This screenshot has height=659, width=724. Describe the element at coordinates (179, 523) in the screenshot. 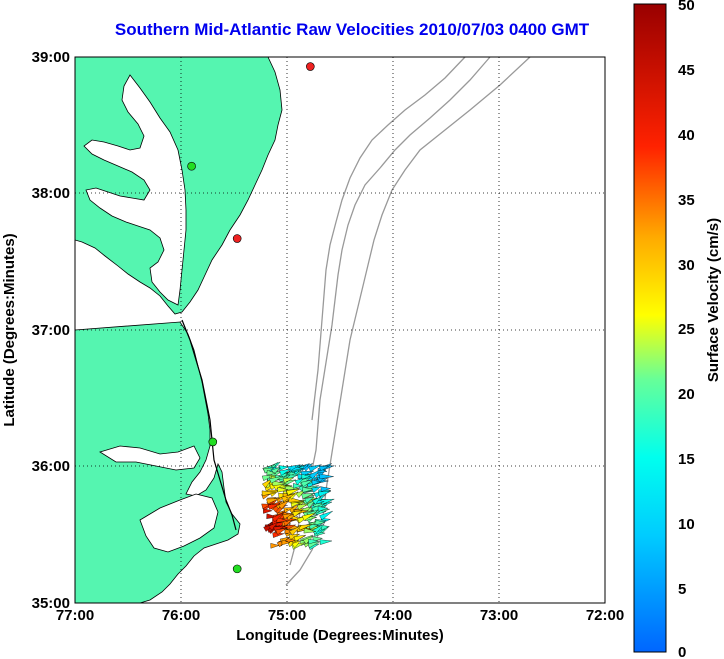

I see `pamlico-sound` at that location.